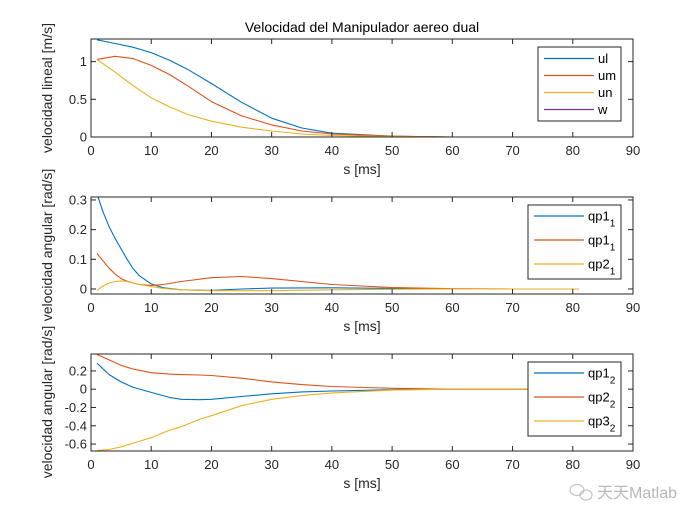 This screenshot has width=700, height=525. Describe the element at coordinates (78, 259) in the screenshot. I see `y-tick-label: 0.1` at that location.